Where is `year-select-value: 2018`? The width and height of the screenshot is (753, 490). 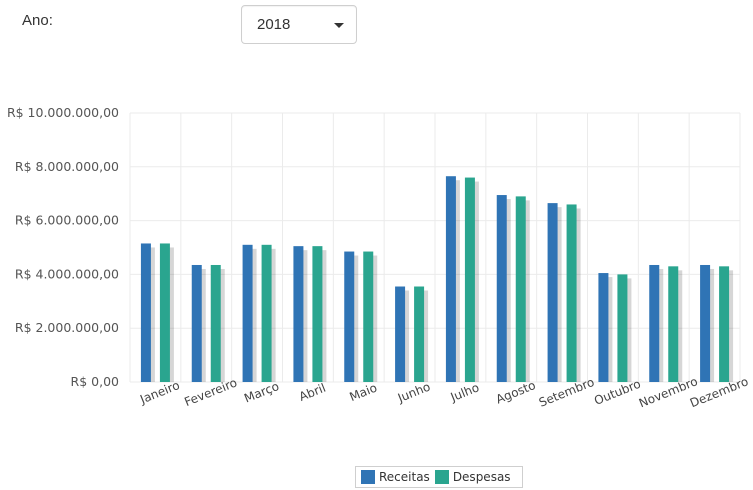 year-select-value: 2018 is located at coordinates (274, 24).